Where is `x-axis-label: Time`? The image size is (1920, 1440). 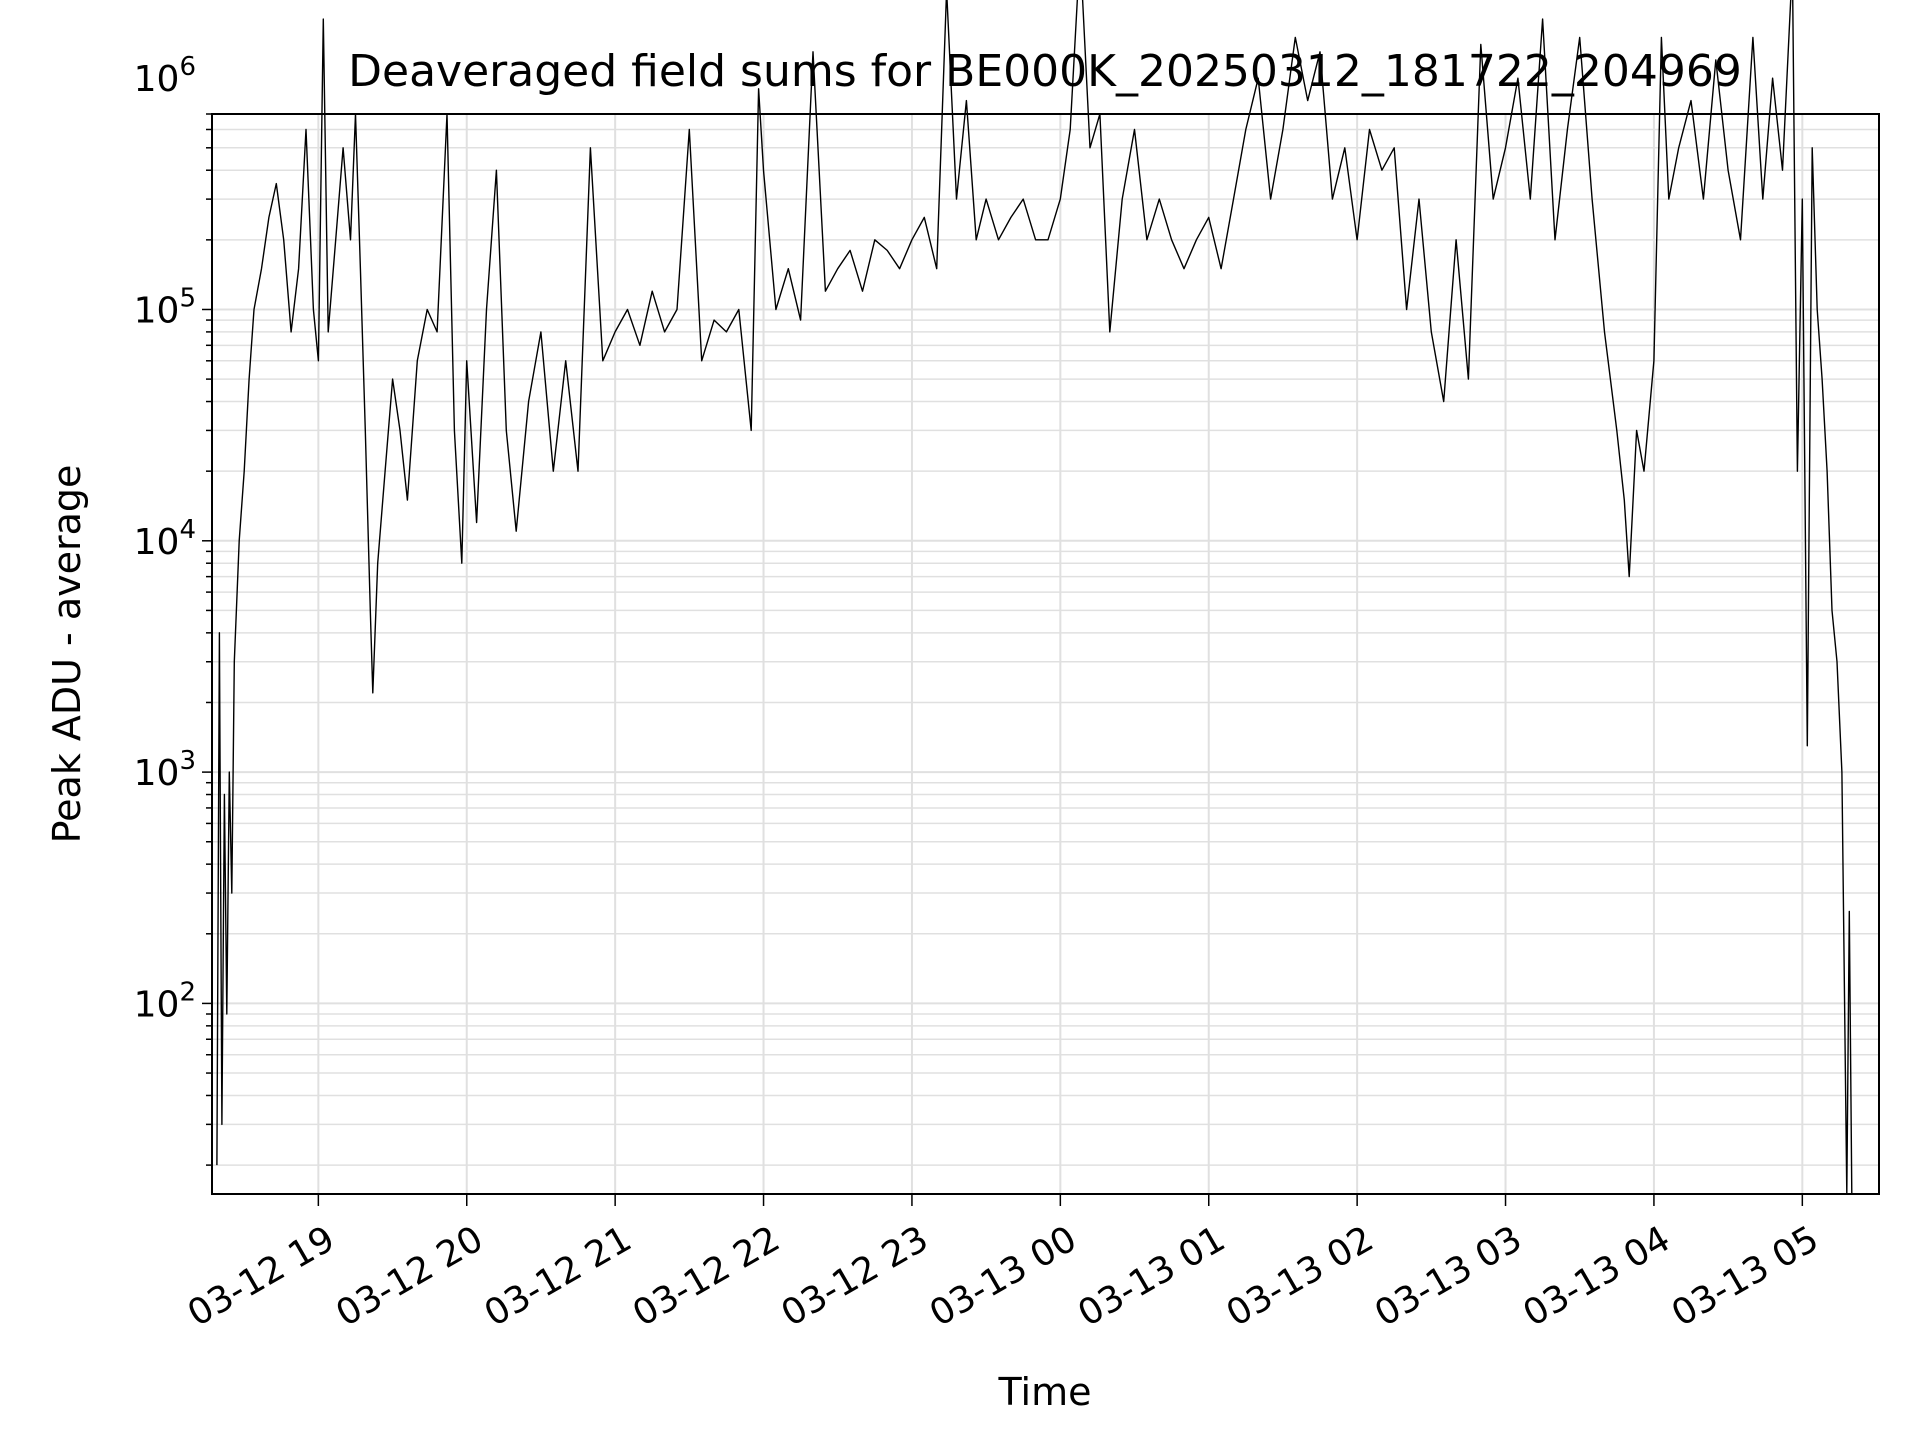 x-axis-label: Time is located at coordinates (1045, 1392).